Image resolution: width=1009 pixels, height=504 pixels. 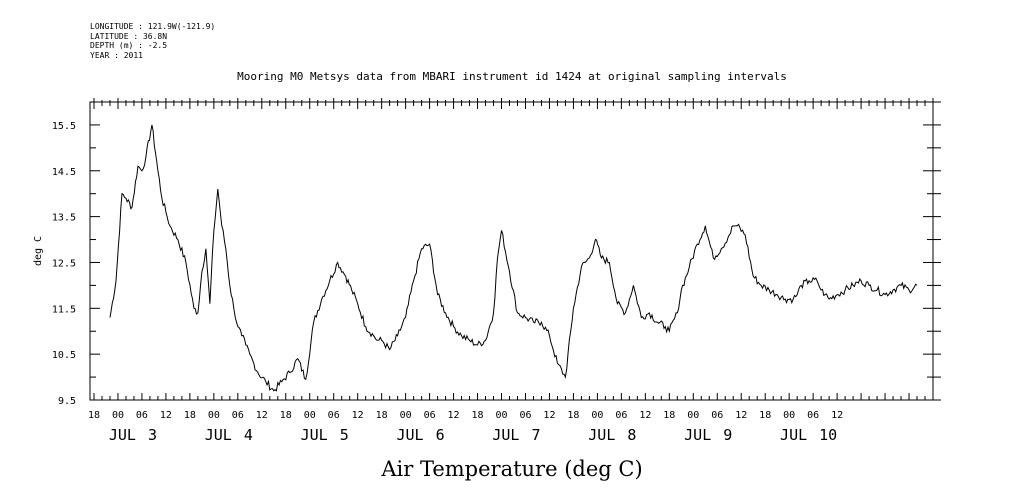 I want to click on y-axis-label: deg C, so click(x=38, y=251).